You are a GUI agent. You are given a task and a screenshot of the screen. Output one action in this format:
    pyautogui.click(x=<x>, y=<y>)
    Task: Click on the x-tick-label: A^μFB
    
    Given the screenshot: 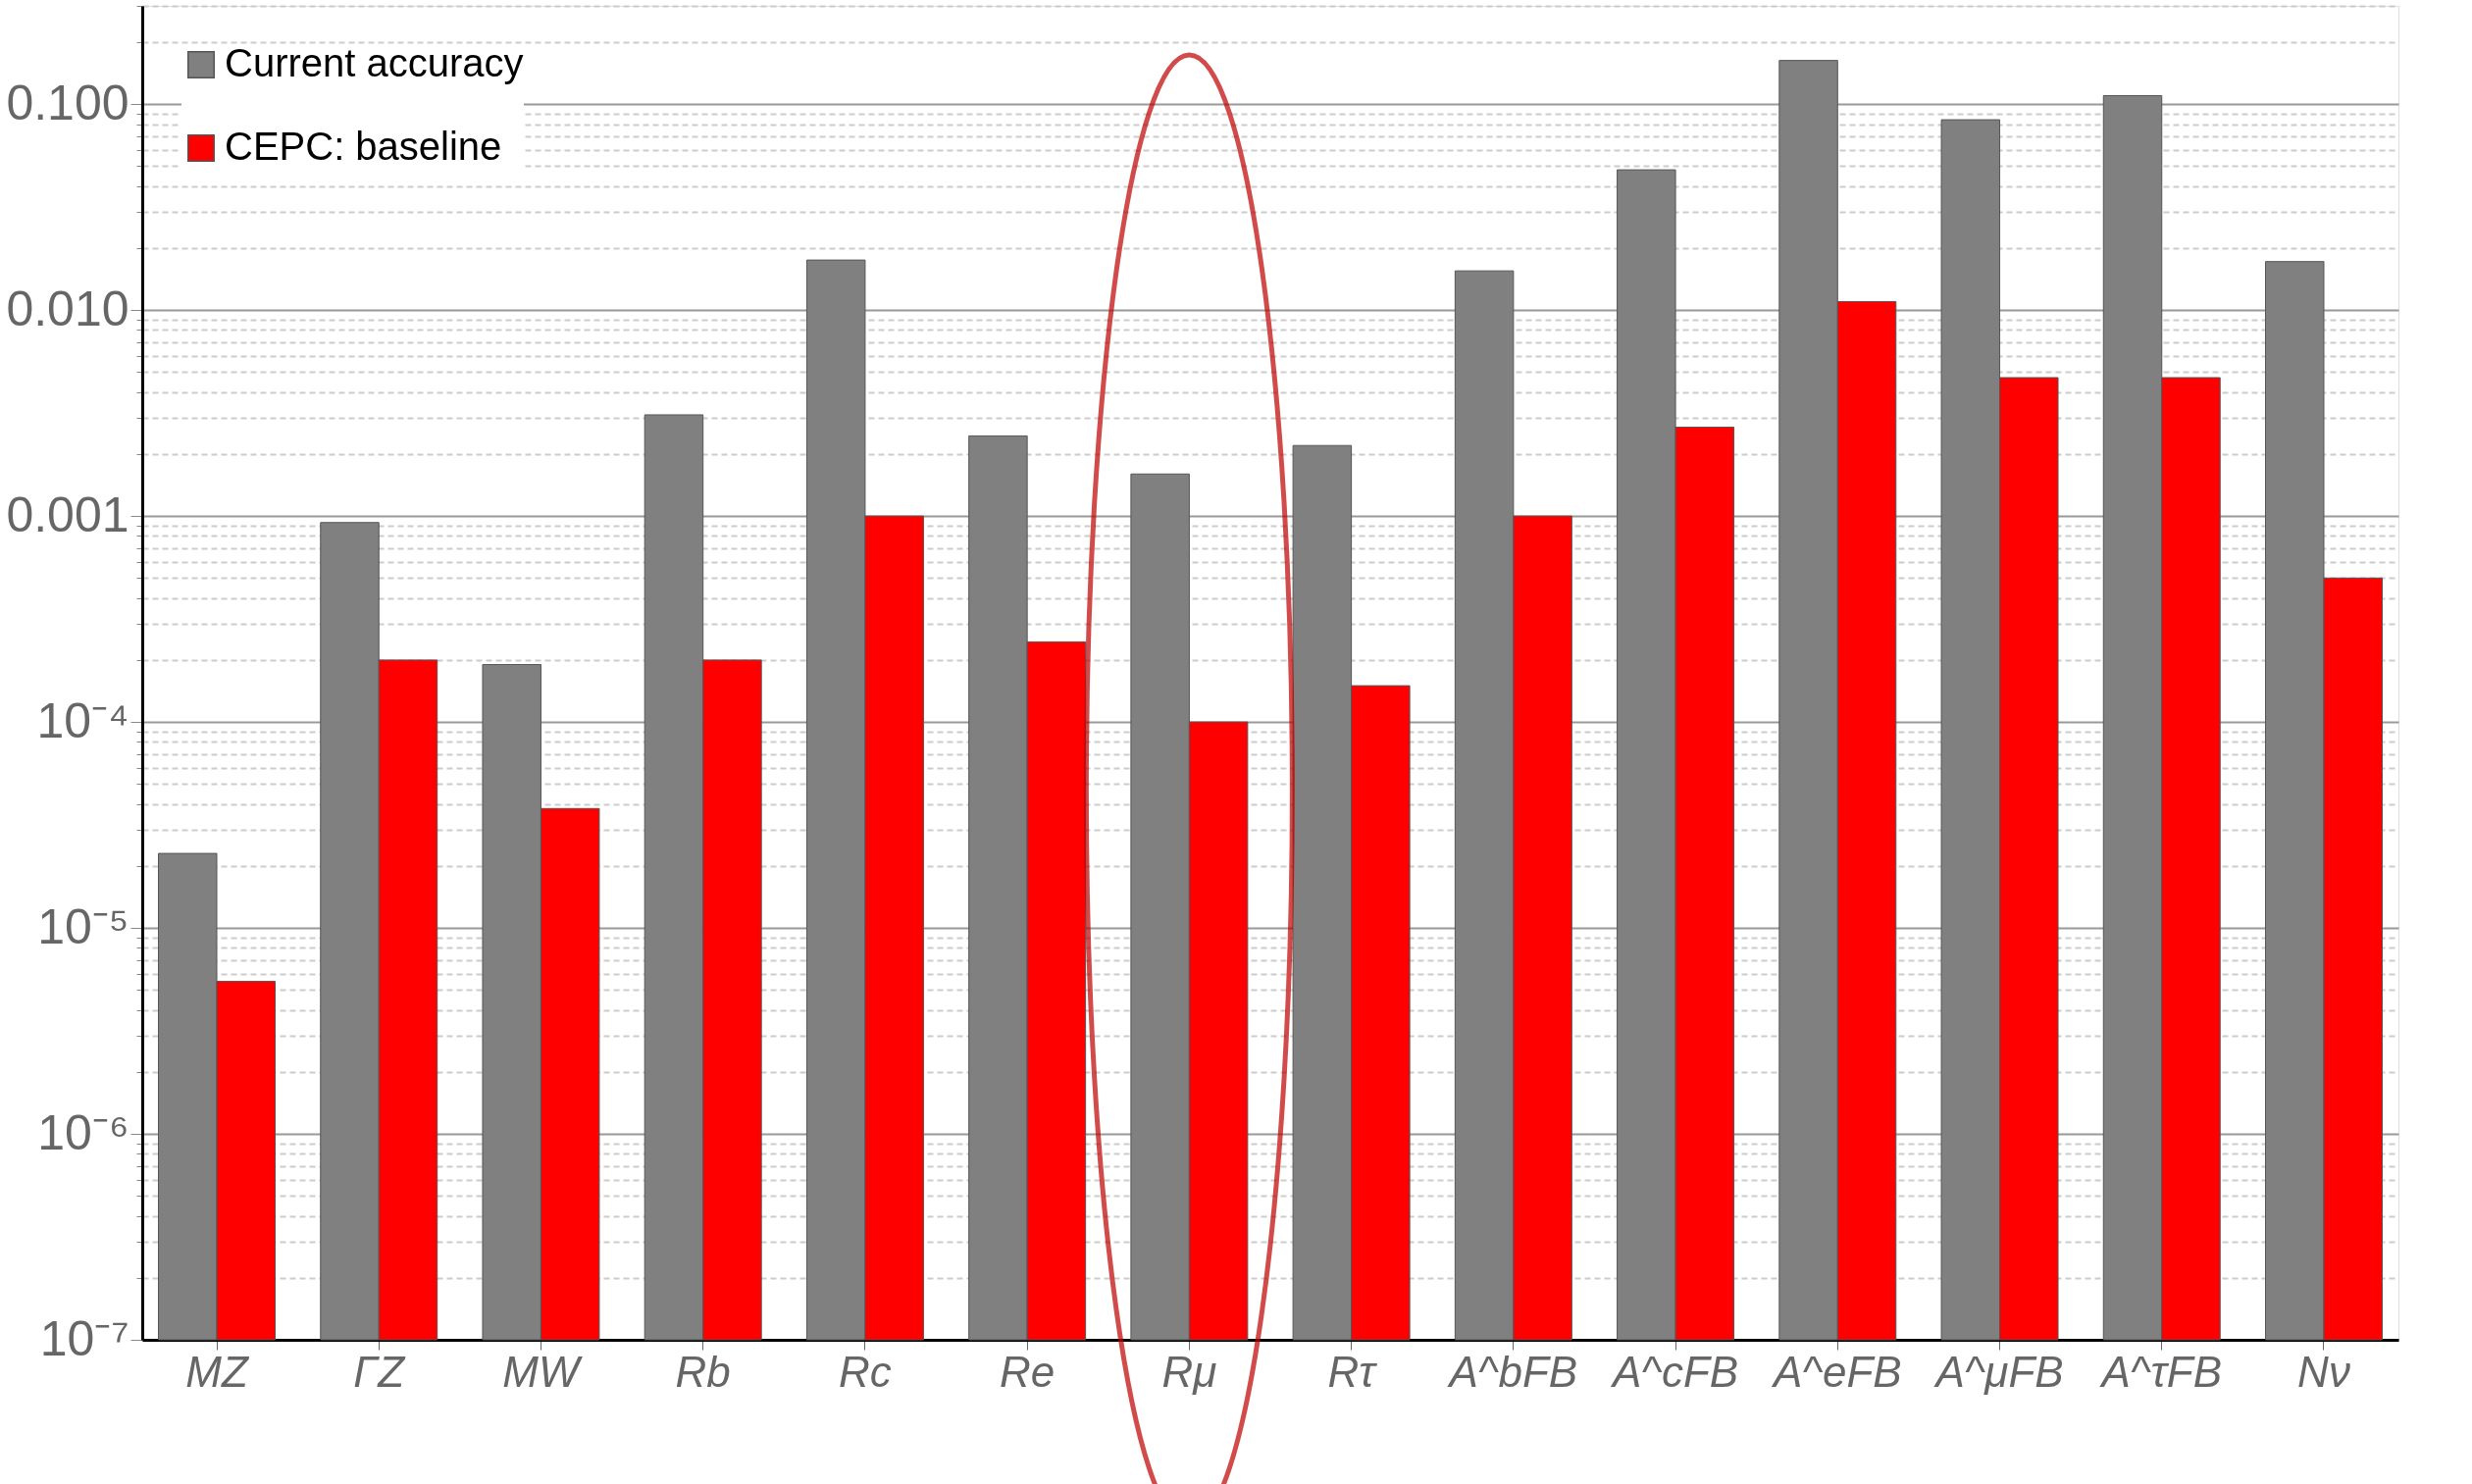 What is the action you would take?
    pyautogui.click(x=1998, y=1371)
    